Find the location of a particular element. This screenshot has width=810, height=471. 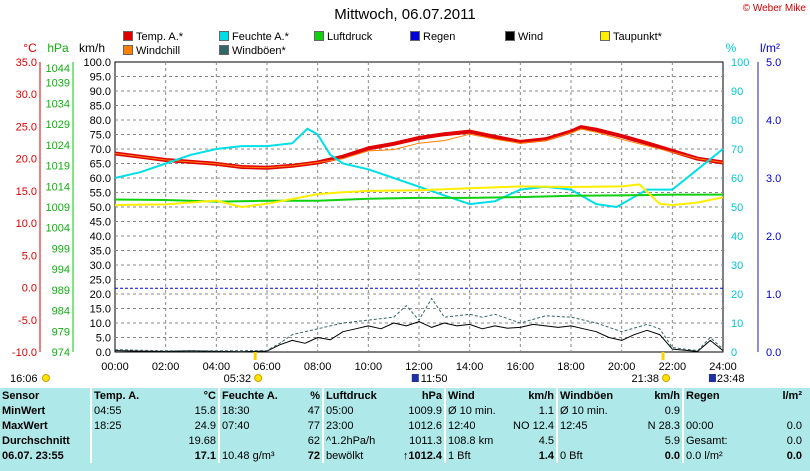

stats-header-cell: Luftdruck is located at coordinates (353, 395).